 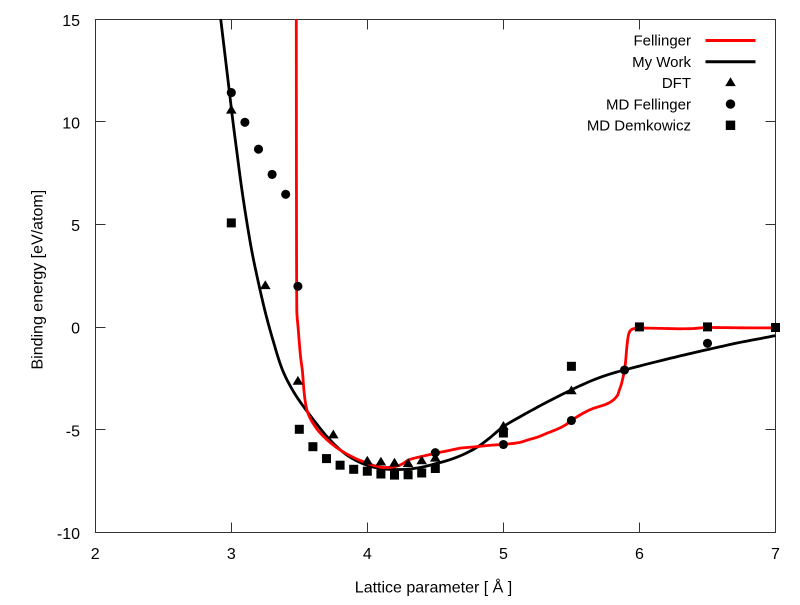 What do you see at coordinates (71, 21) in the screenshot?
I see `svg-text: 15` at bounding box center [71, 21].